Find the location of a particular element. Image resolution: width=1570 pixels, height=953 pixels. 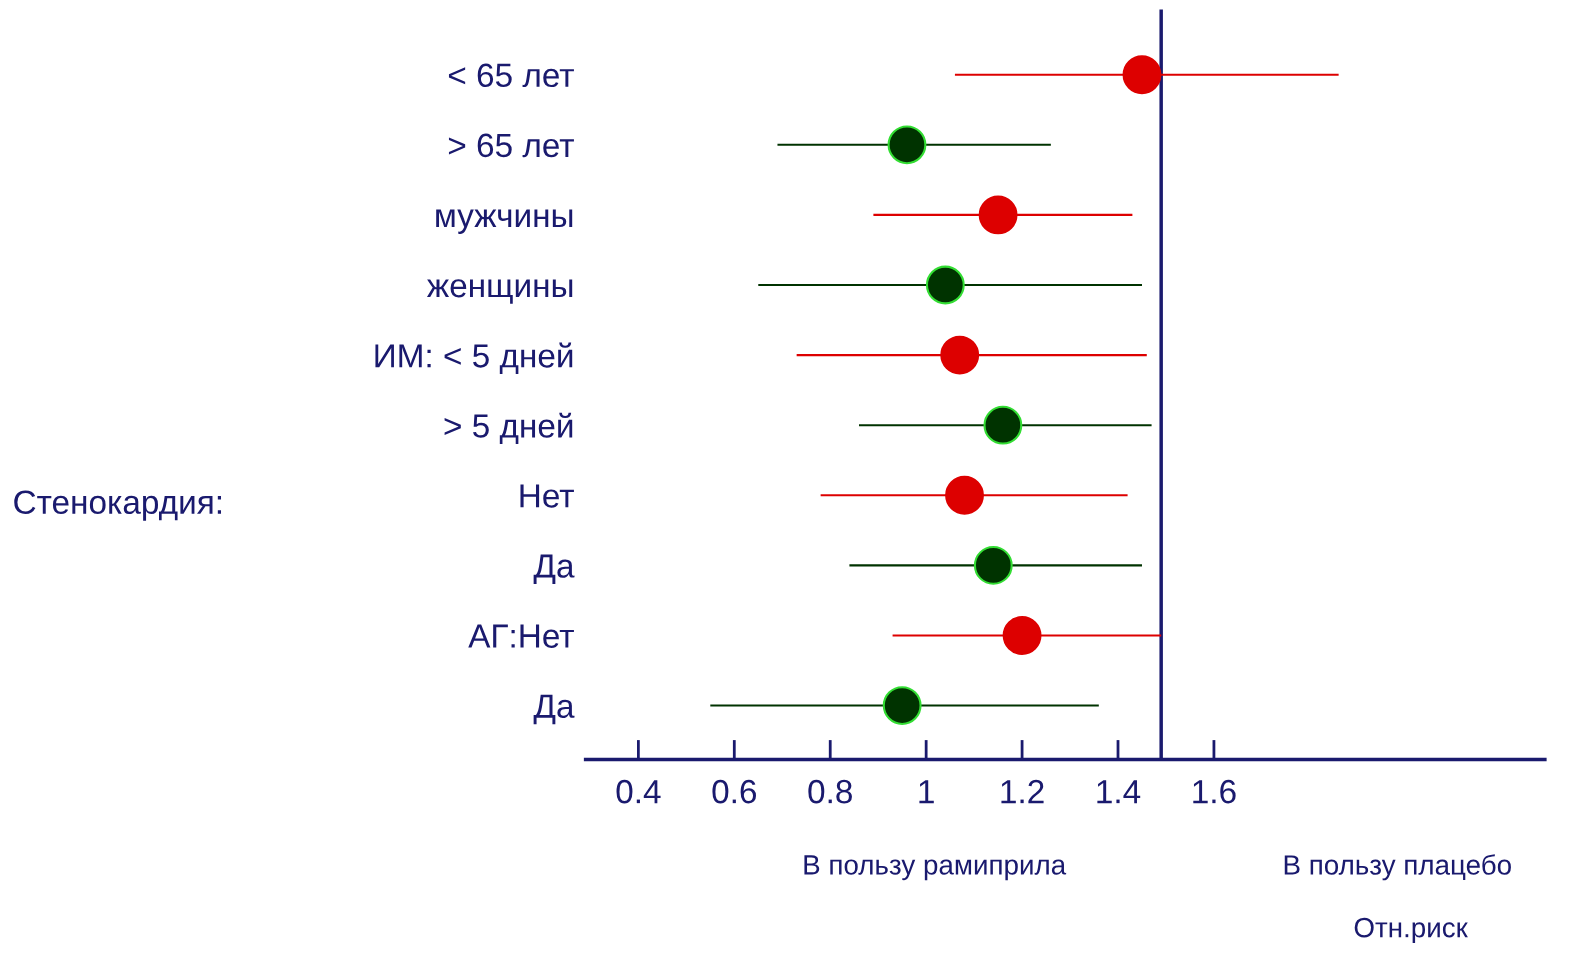

y-tick-label: > 65 лет is located at coordinates (511, 145).